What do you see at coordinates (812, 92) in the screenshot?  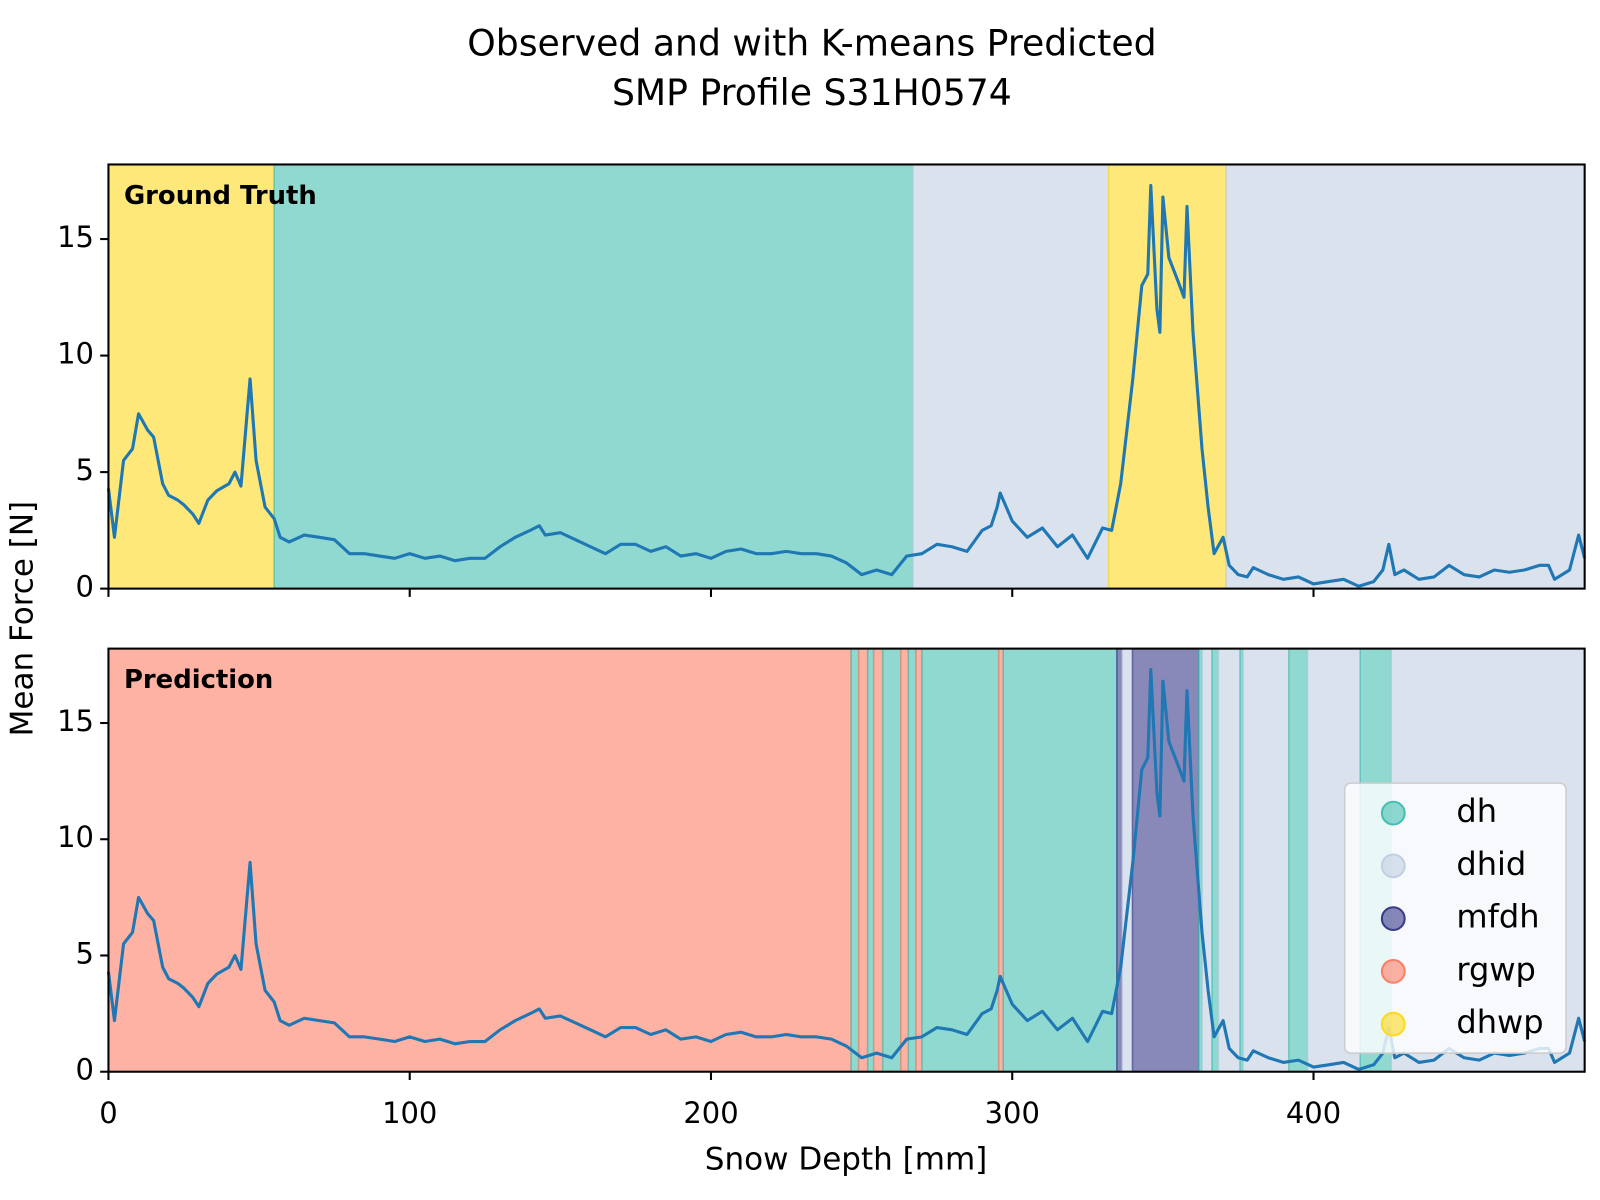 I see `chart-title: SMP Profile S31H0574` at bounding box center [812, 92].